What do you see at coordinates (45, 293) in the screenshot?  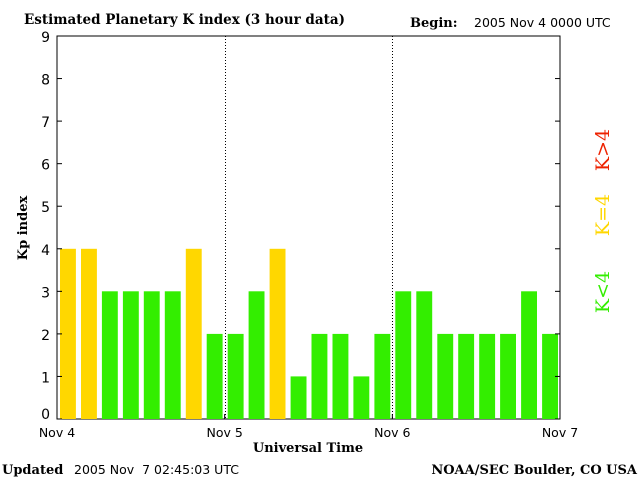 I see `y-tick-label-3: 3` at bounding box center [45, 293].